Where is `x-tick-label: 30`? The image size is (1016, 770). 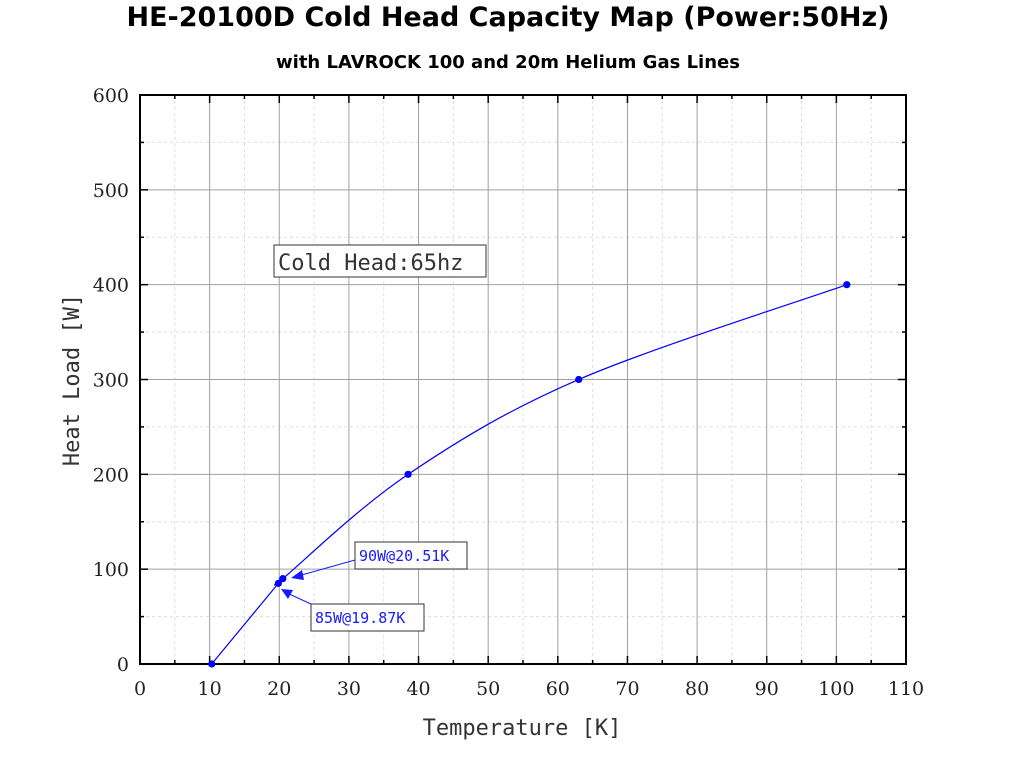
x-tick-label: 30 is located at coordinates (349, 689).